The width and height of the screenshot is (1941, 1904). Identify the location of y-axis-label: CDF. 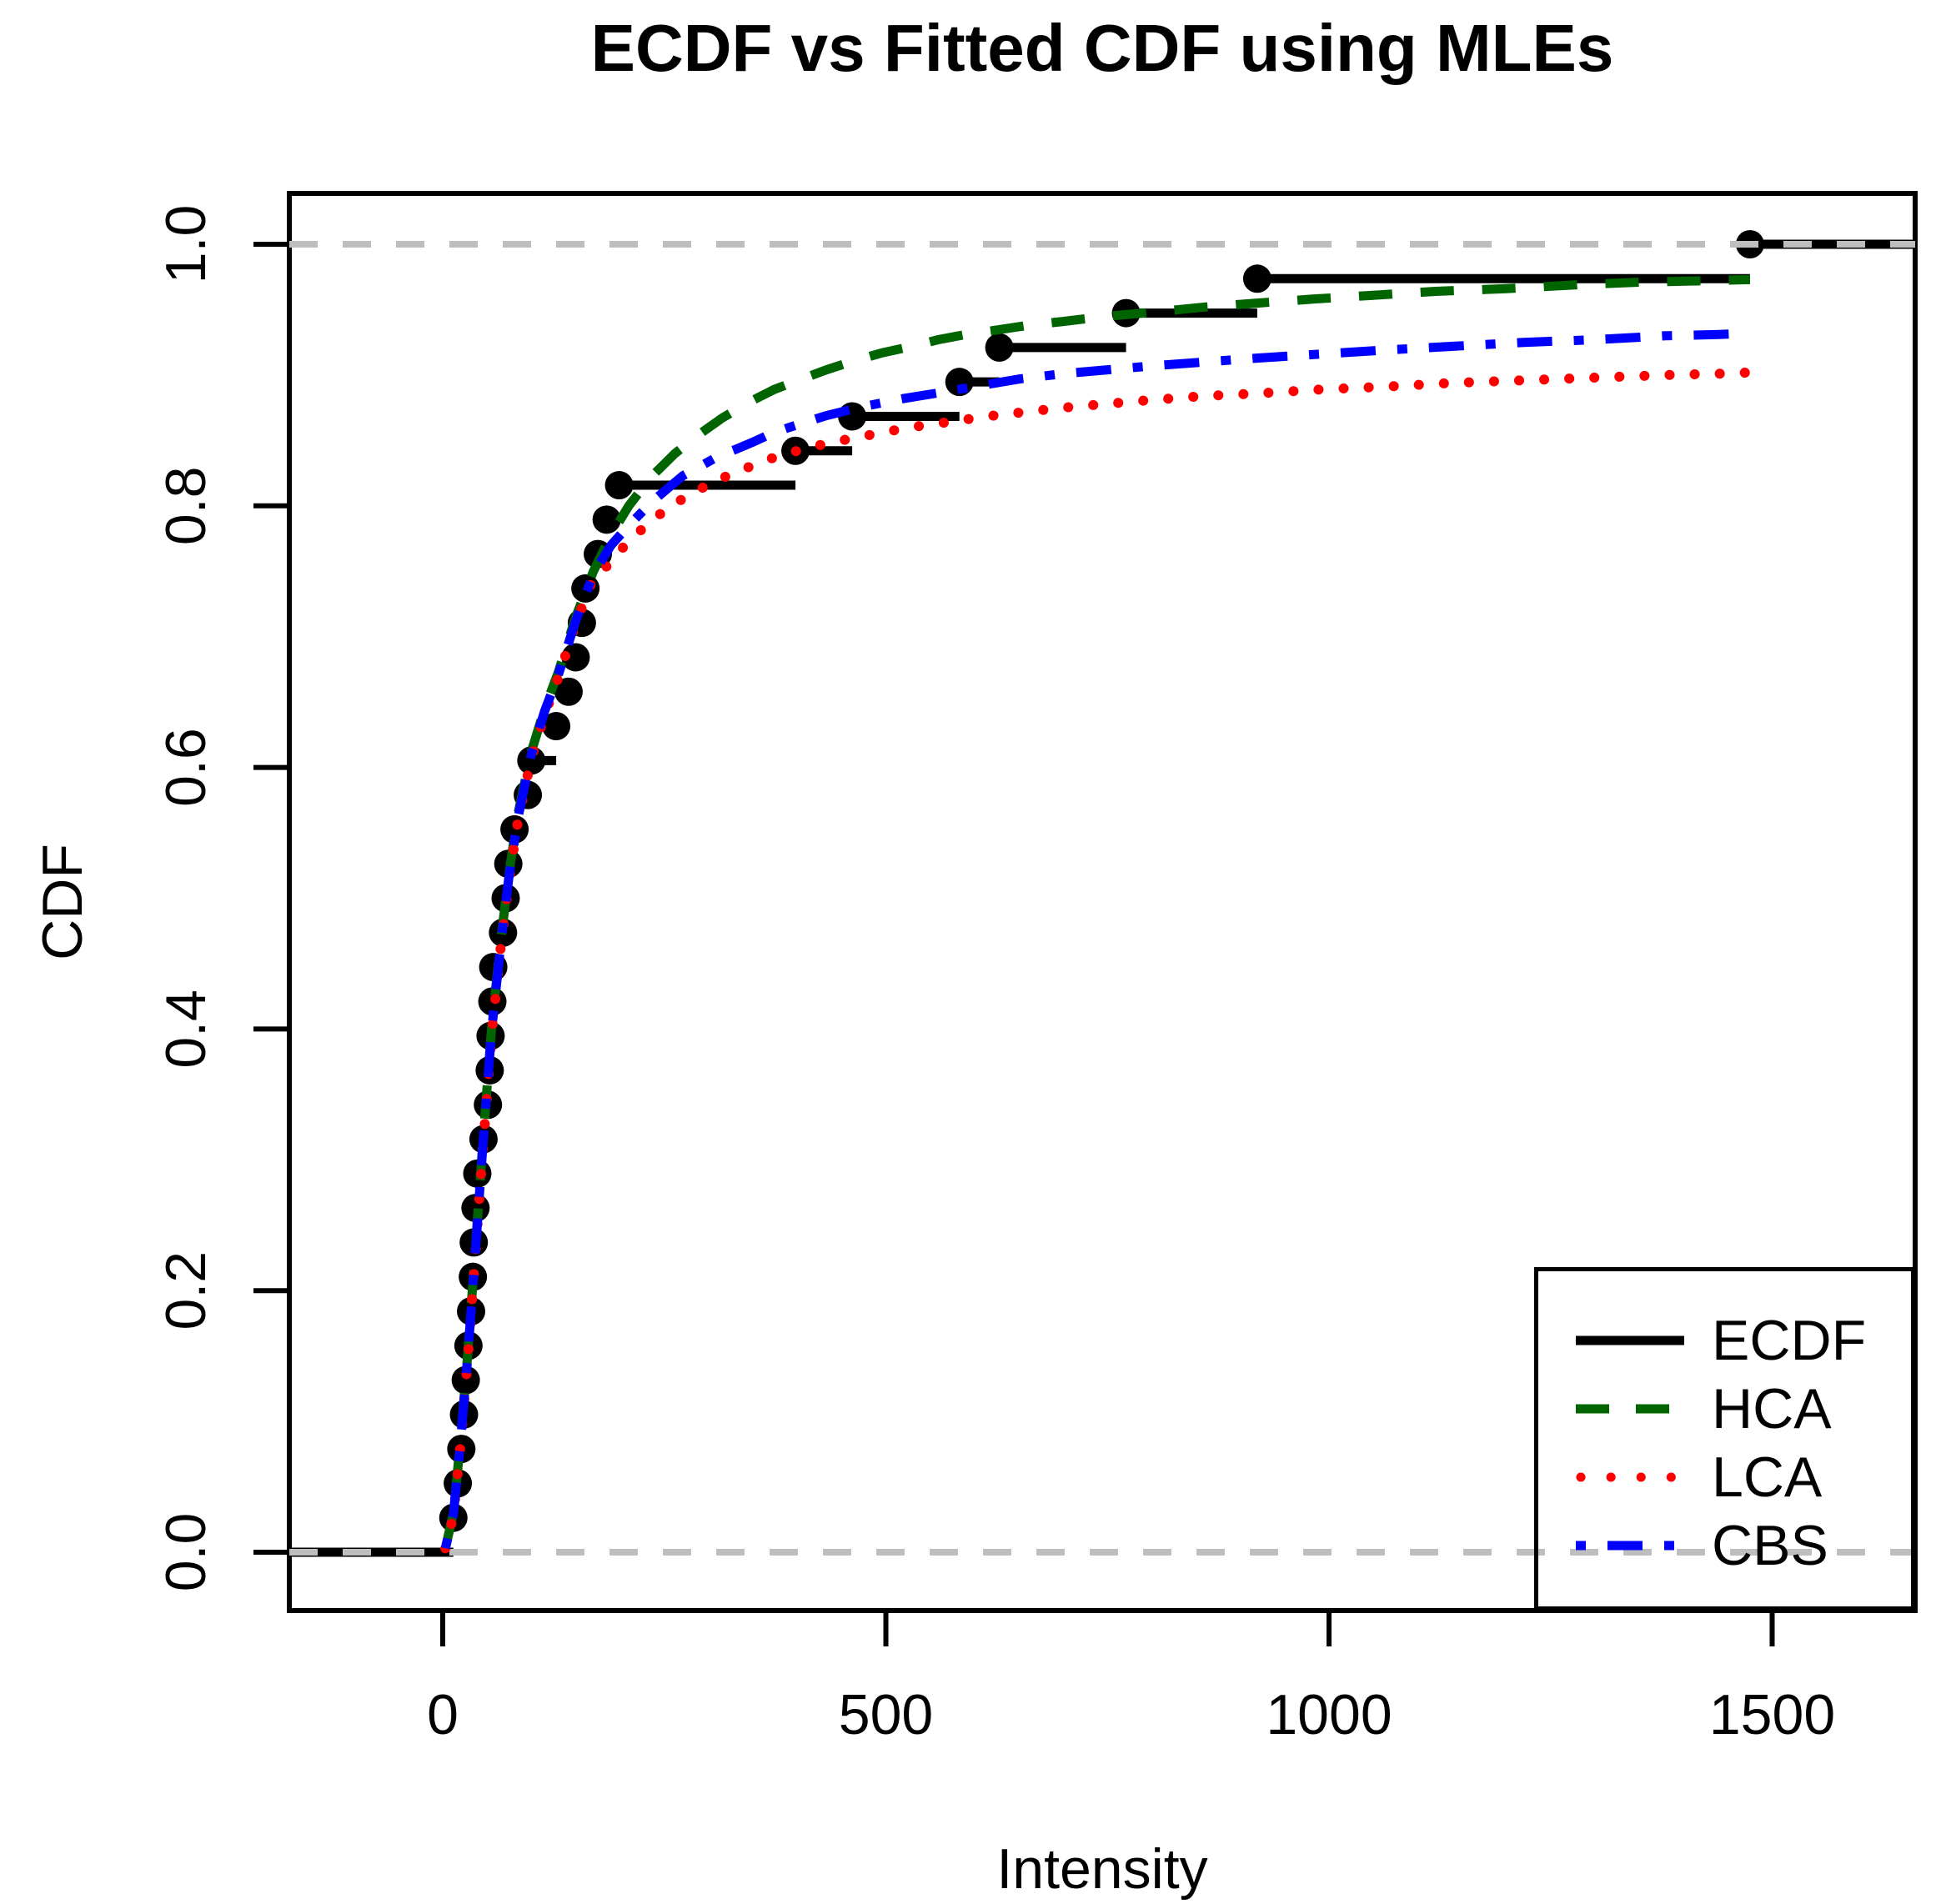
(63, 902).